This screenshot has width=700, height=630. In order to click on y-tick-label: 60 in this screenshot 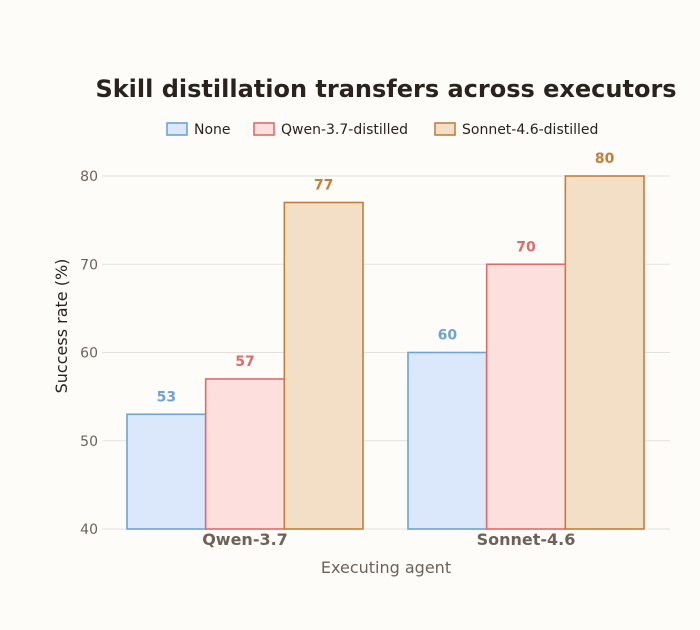, I will do `click(89, 354)`.